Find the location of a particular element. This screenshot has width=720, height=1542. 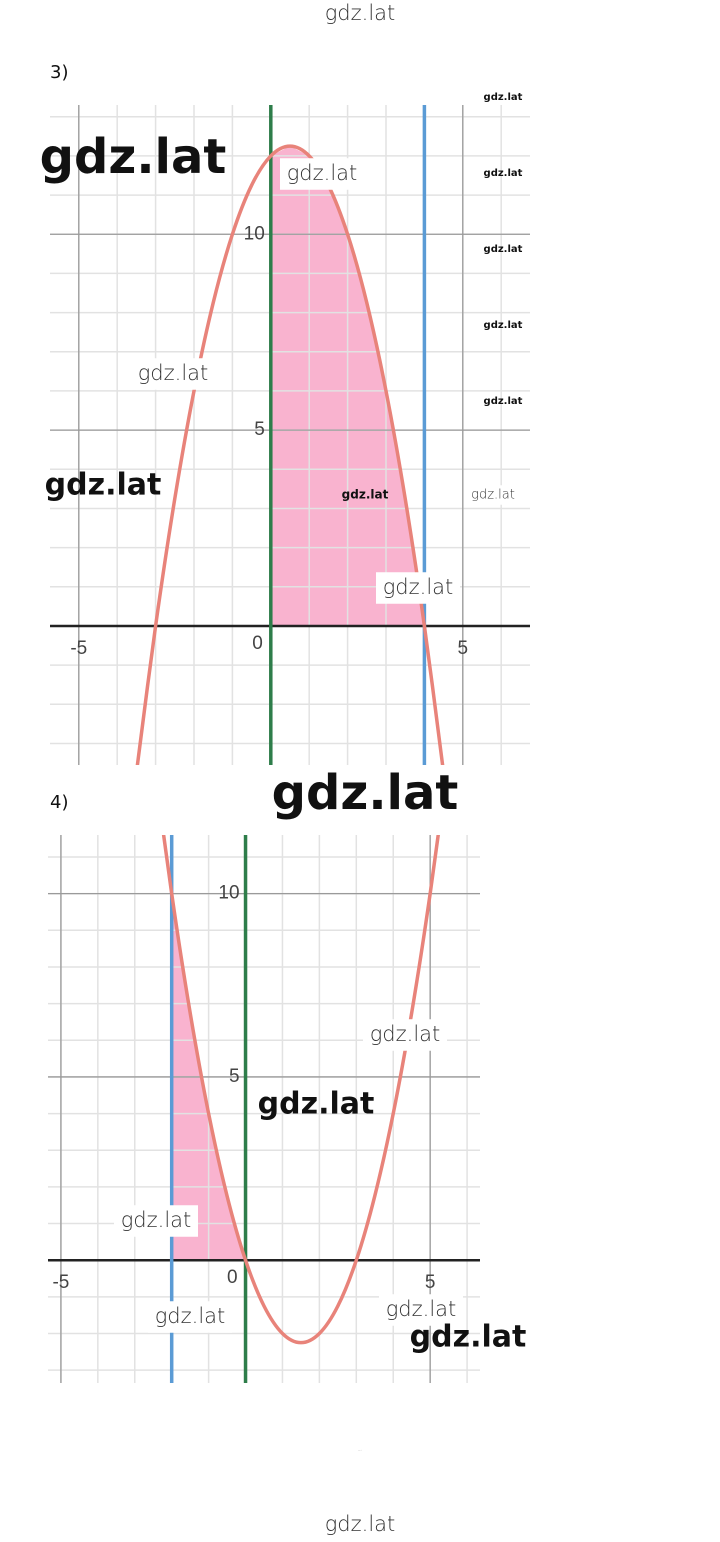

footer: gdz.lat is located at coordinates (360, 1524).